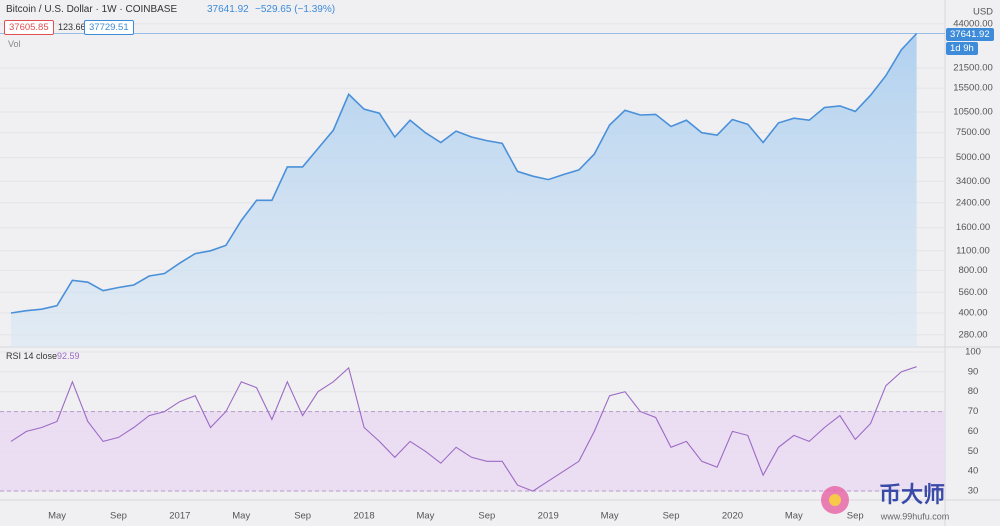  Describe the element at coordinates (973, 250) in the screenshot. I see `y-tick-label: 1100.00` at that location.